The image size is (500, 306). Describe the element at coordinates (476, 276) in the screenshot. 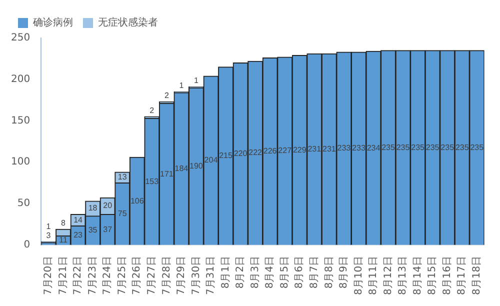

I see `x-tick-label: 8月18日` at that location.